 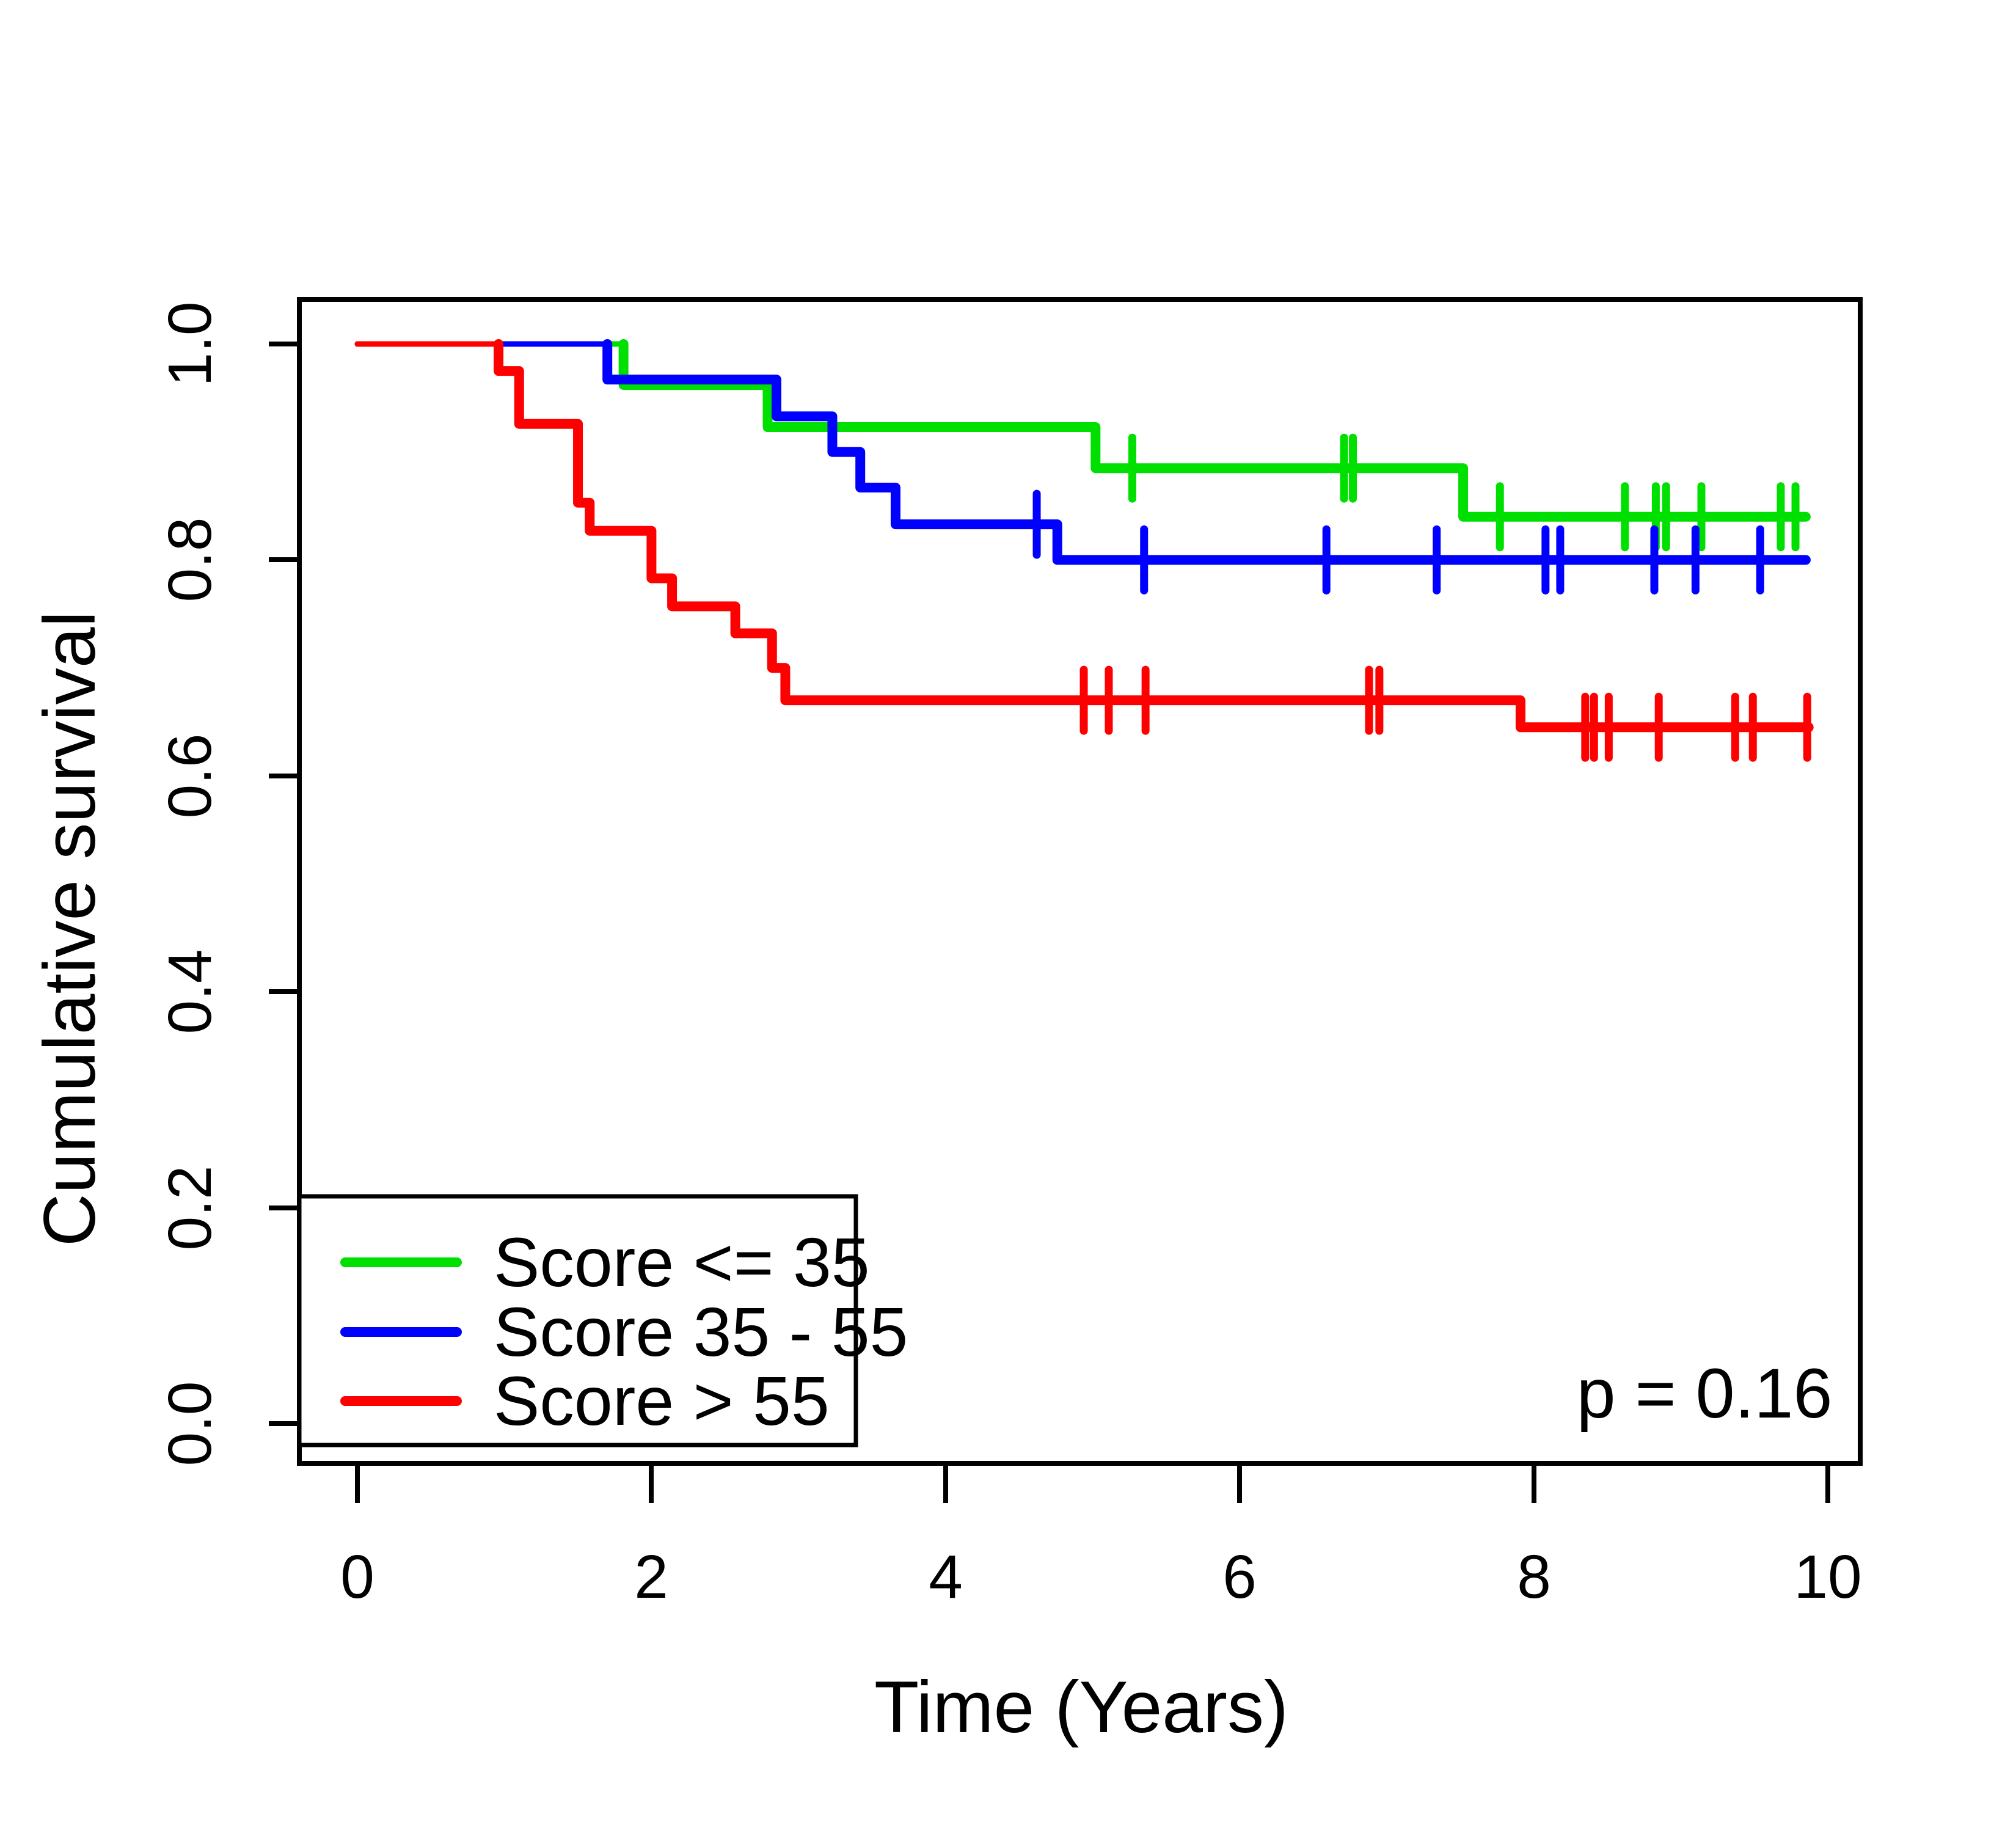 What do you see at coordinates (70, 928) in the screenshot?
I see `y-axis-title: Cumulative survival` at bounding box center [70, 928].